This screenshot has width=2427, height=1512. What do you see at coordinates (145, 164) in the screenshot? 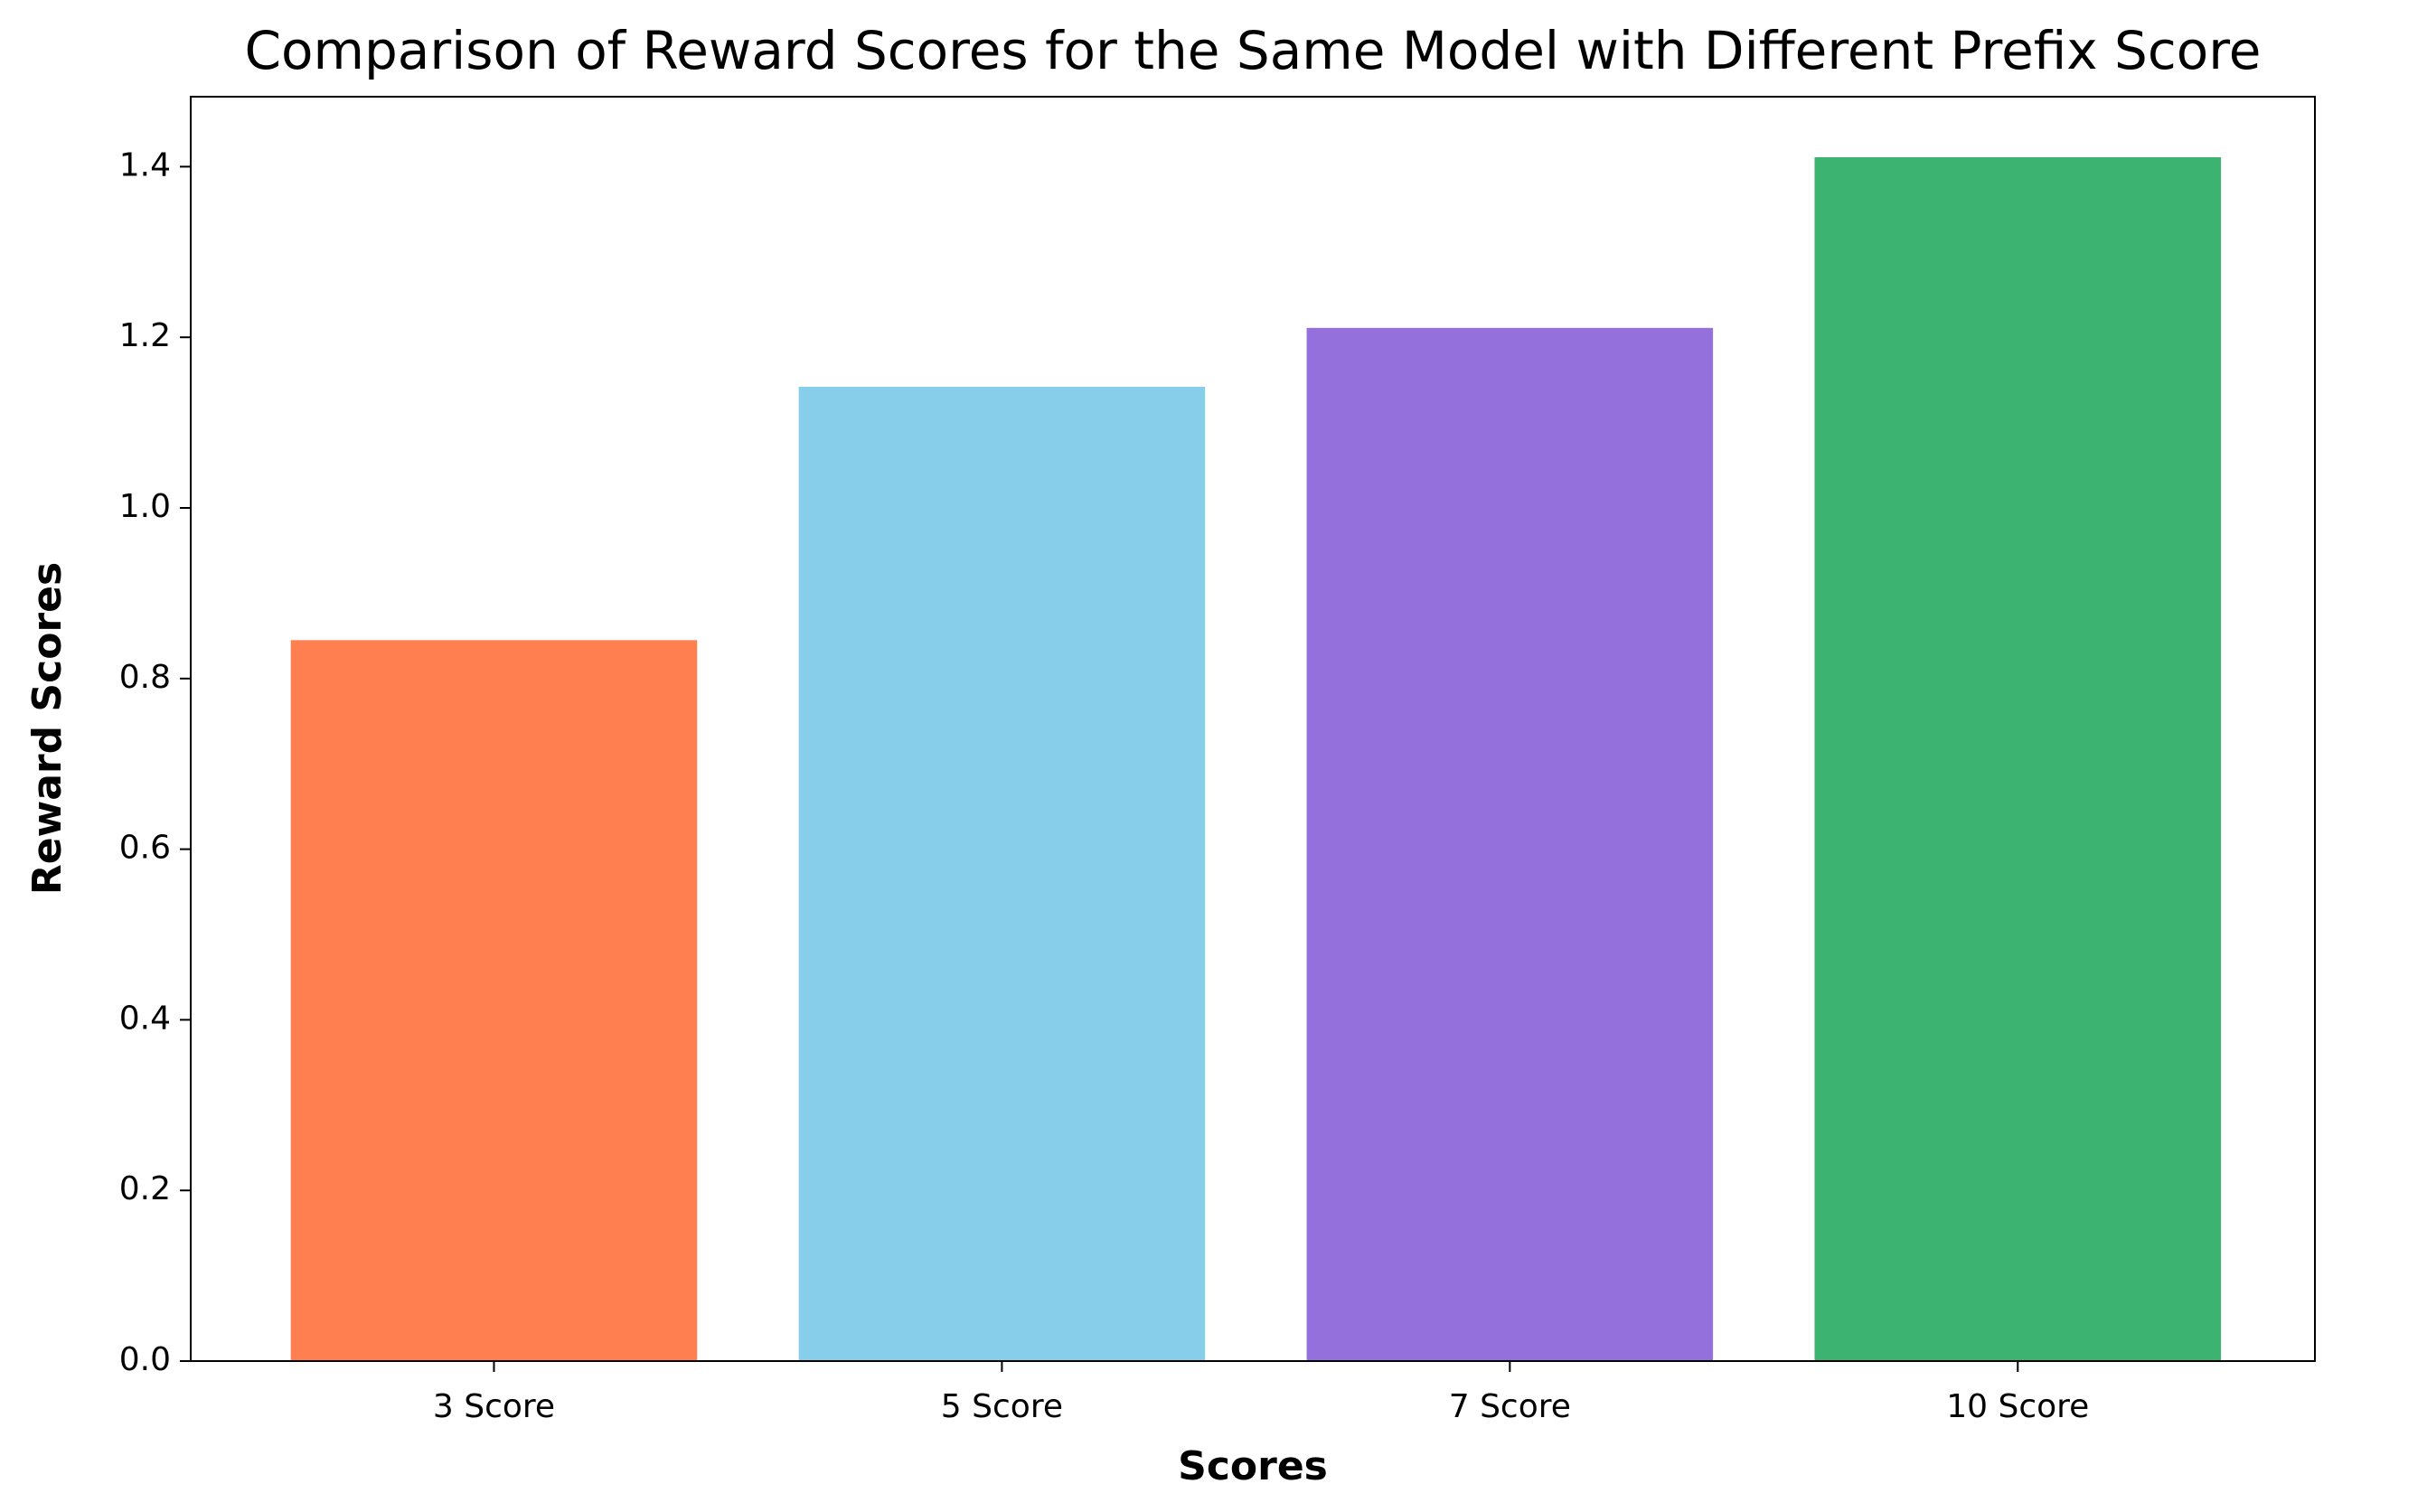
I see `y-tick-label: 1.4` at bounding box center [145, 164].